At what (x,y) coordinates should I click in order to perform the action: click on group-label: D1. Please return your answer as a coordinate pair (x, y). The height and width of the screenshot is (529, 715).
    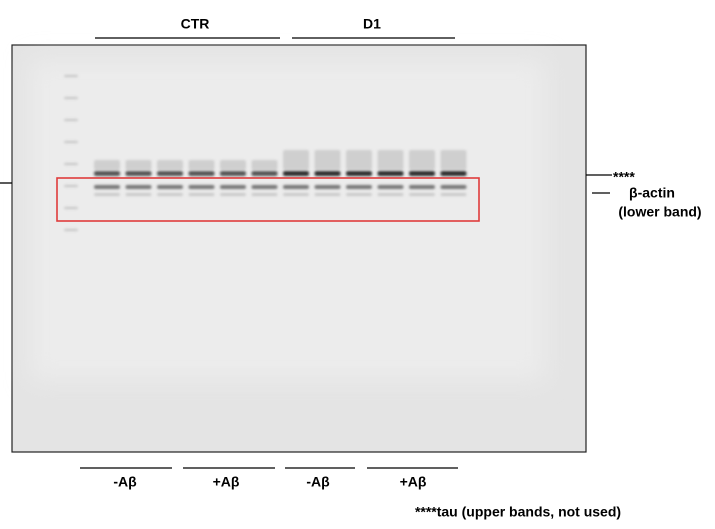
    Looking at the image, I should click on (372, 24).